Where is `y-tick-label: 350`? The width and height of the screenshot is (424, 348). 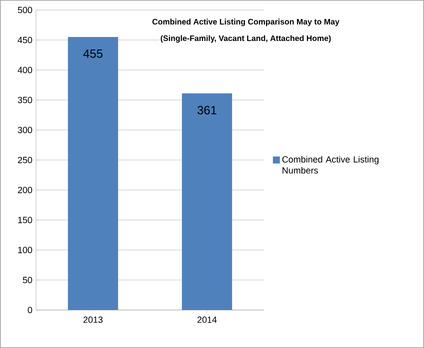
y-tick-label: 350 is located at coordinates (25, 100).